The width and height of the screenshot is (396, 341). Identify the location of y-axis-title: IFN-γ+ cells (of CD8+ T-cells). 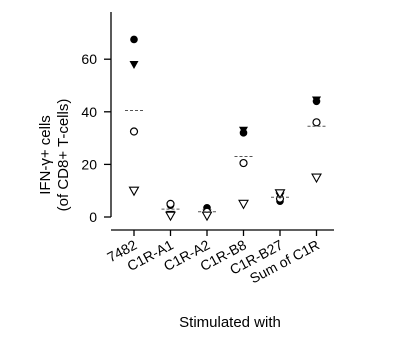
(54, 155).